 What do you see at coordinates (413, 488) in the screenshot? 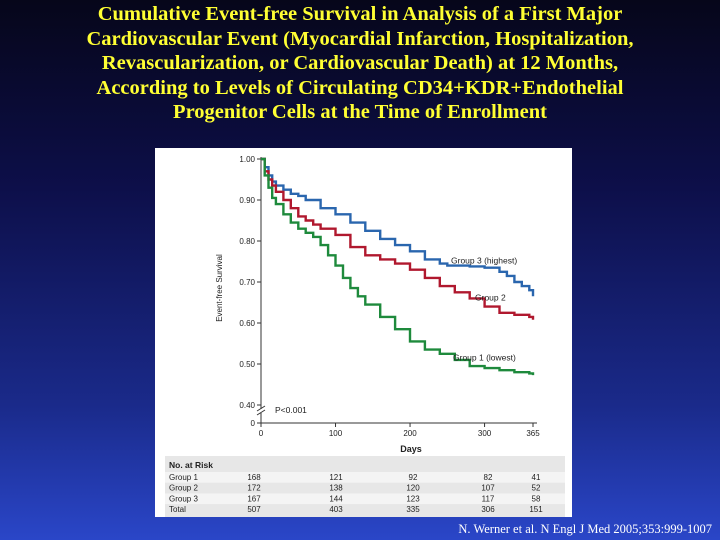
I see `risk-cell: 120` at bounding box center [413, 488].